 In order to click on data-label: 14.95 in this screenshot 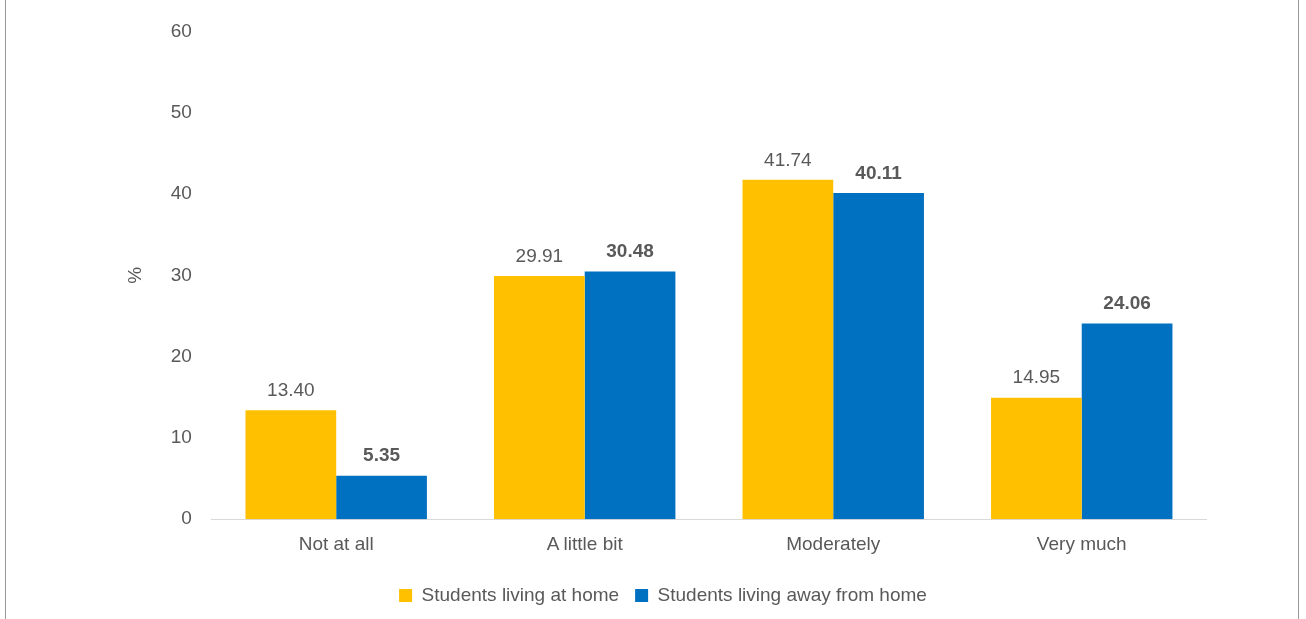, I will do `click(1036, 377)`.